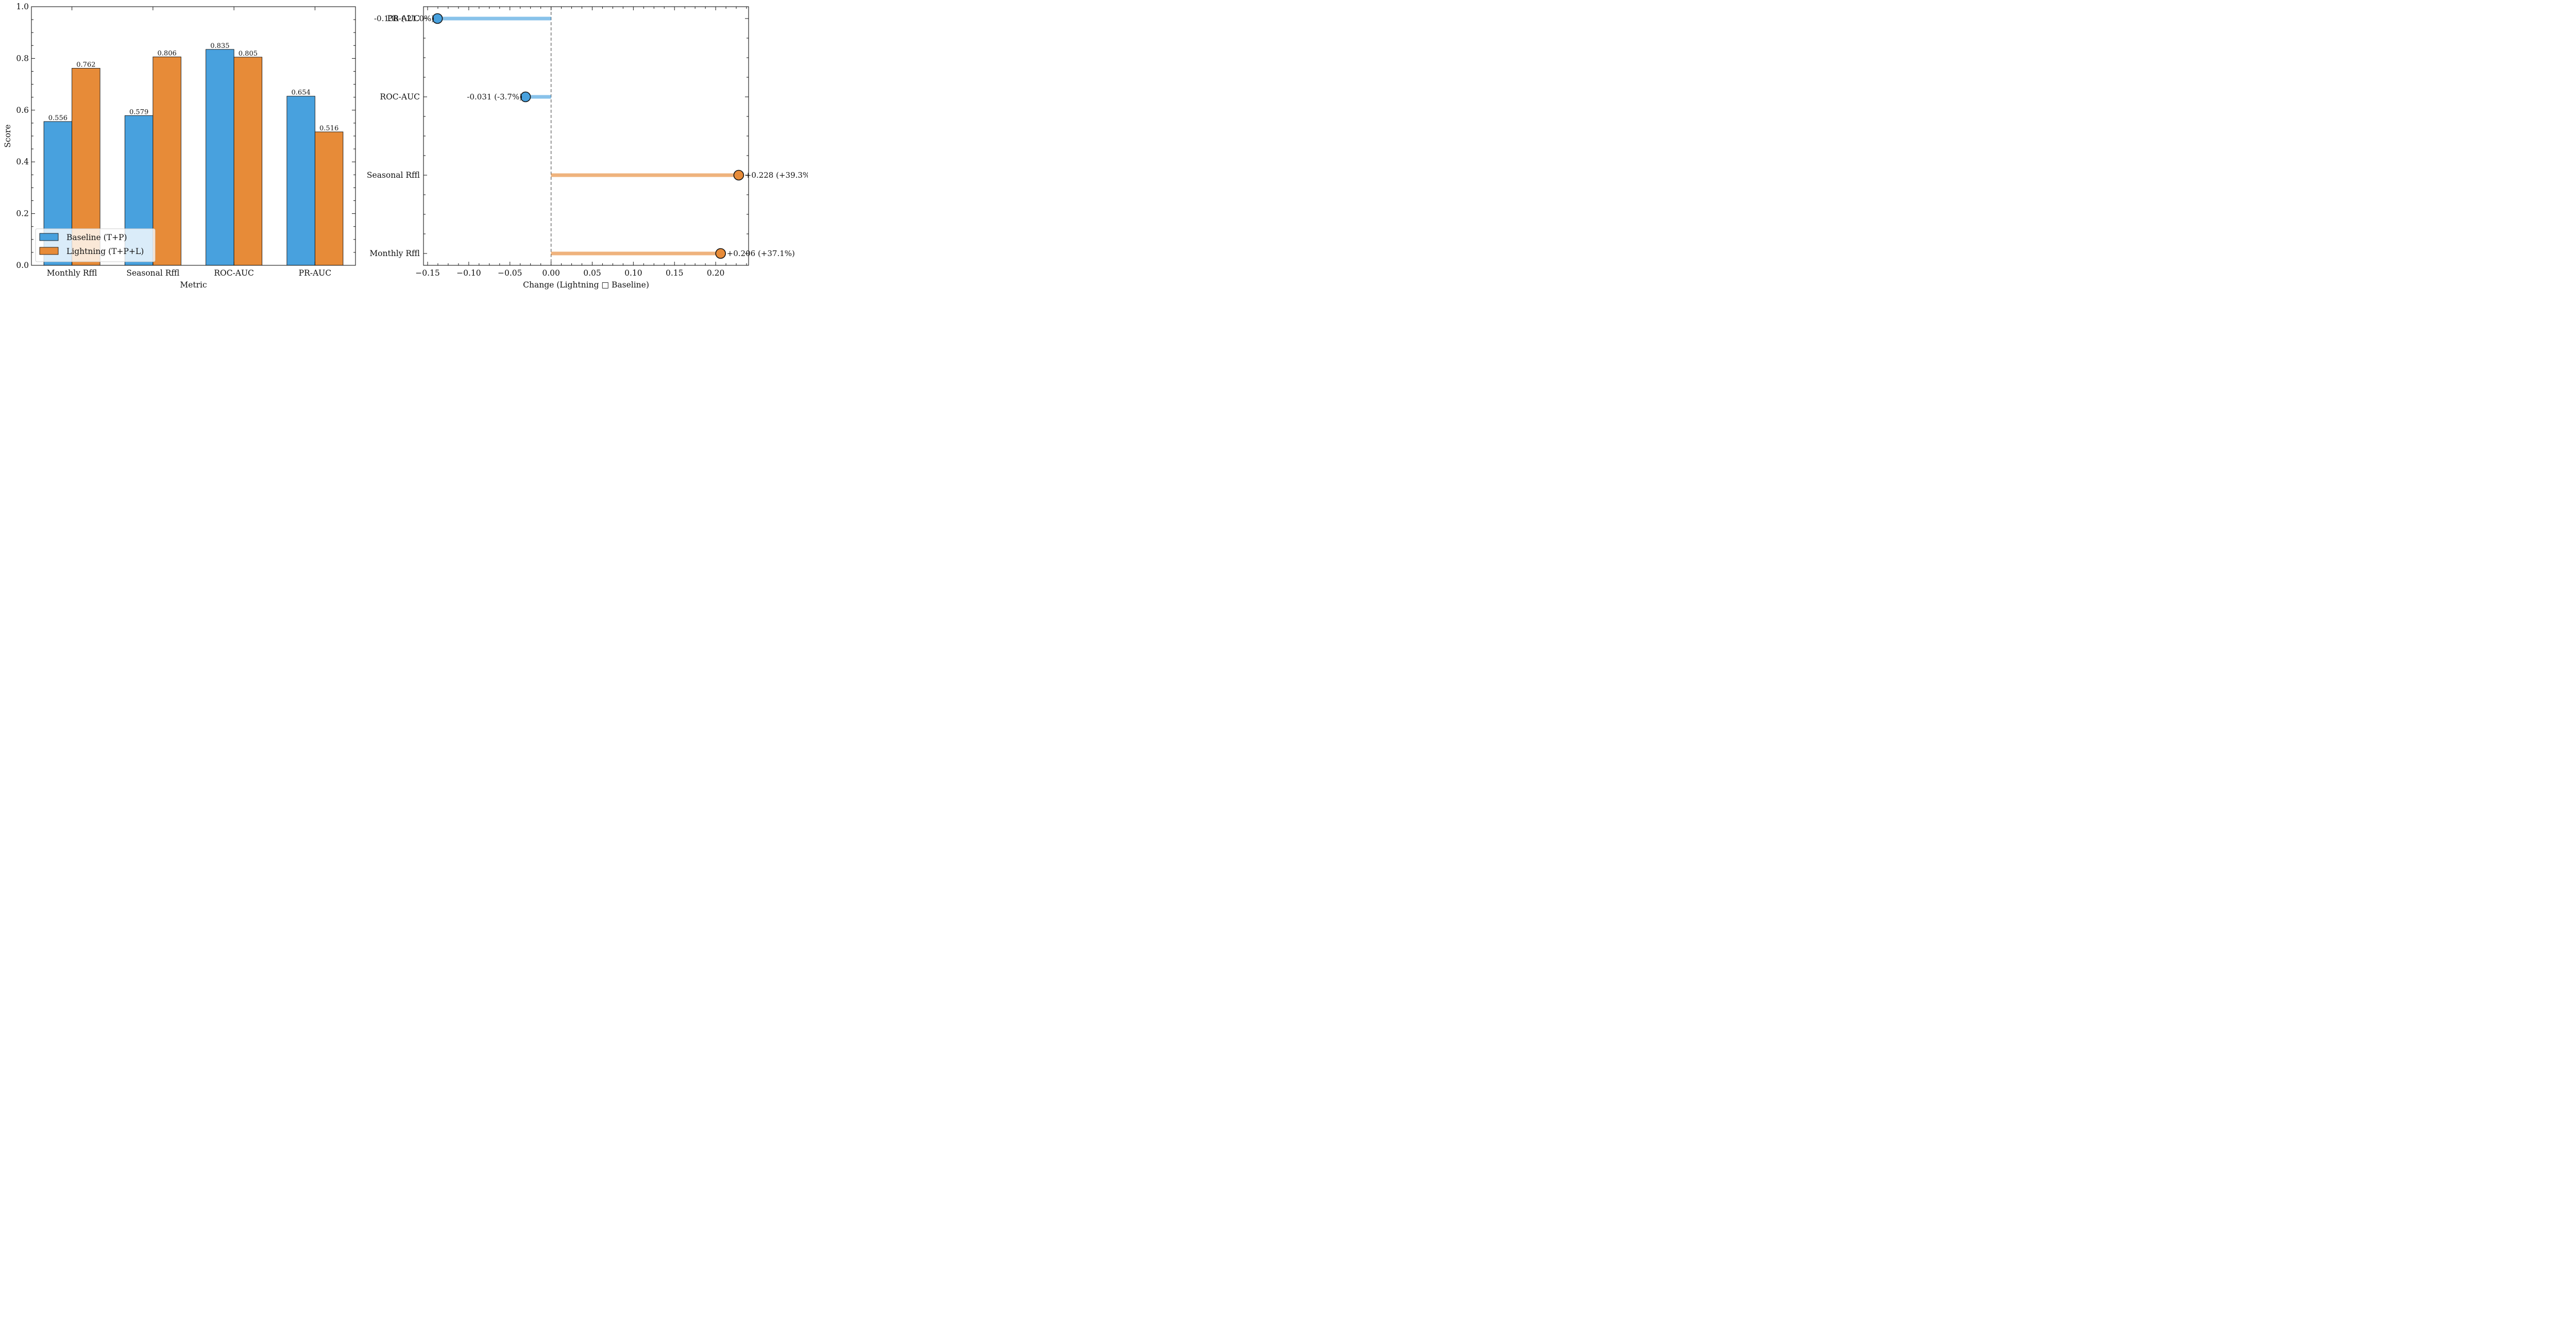  Describe the element at coordinates (234, 273) in the screenshot. I see `x-tick-label: ROC-AUC` at that location.